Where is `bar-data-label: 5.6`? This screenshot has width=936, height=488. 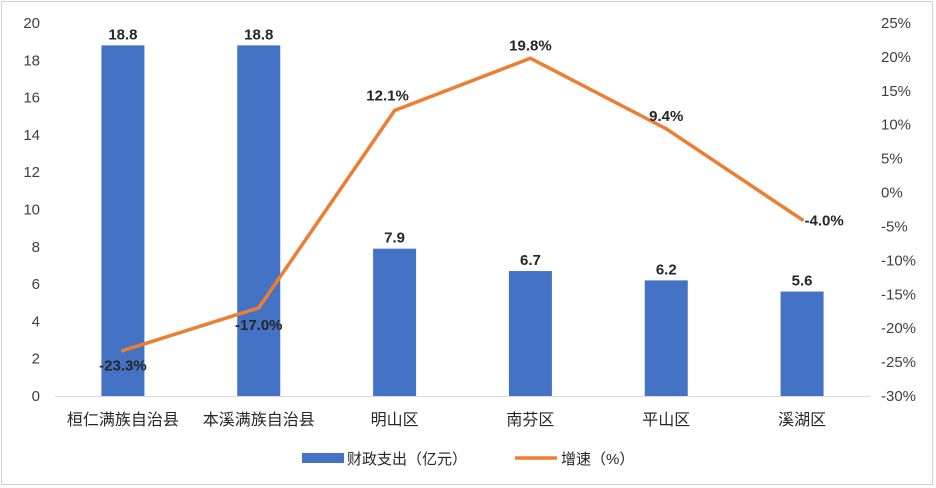 bar-data-label: 5.6 is located at coordinates (802, 281).